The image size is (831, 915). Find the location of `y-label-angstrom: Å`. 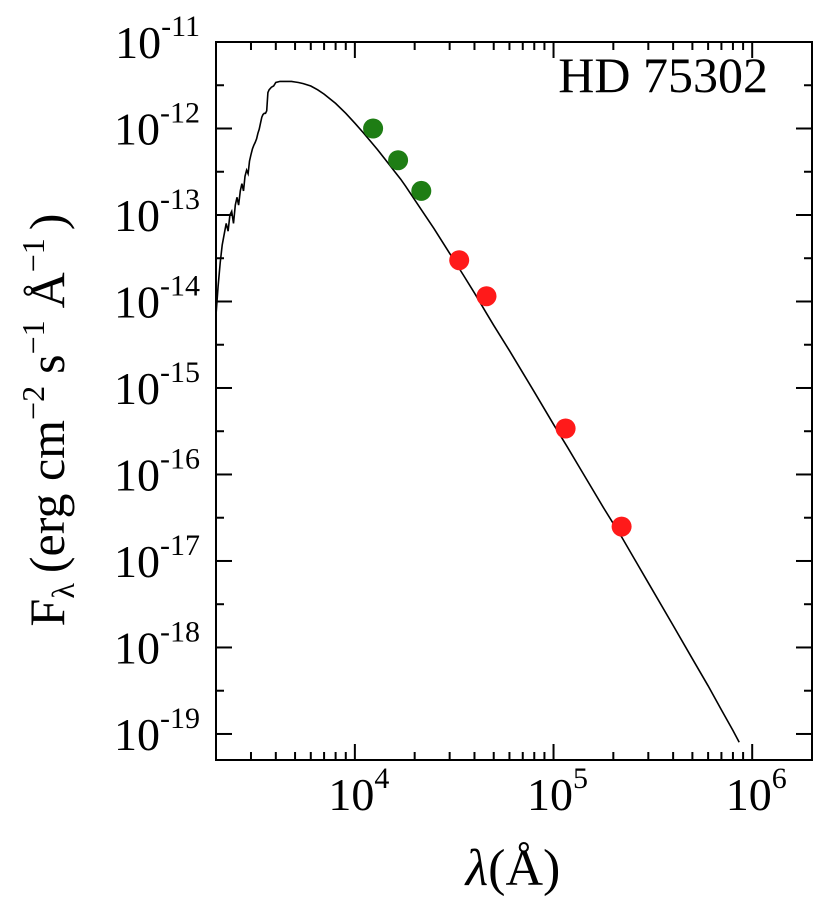

y-label-angstrom: Å is located at coordinates (47, 290).